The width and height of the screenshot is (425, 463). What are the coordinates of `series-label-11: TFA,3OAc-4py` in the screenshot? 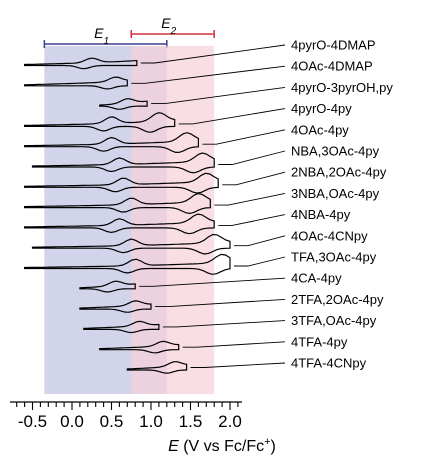 It's located at (334, 257).